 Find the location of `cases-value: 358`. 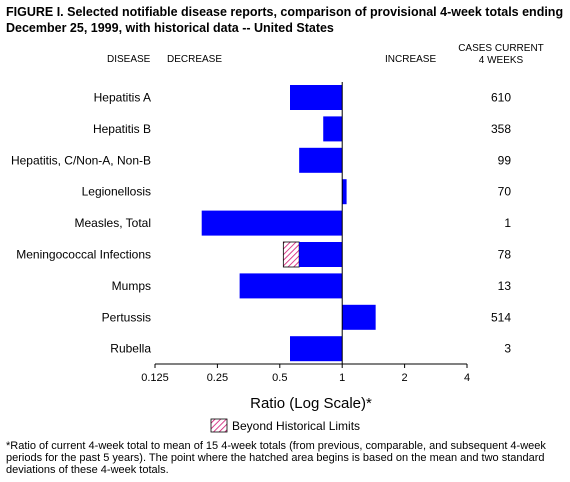

cases-value: 358 is located at coordinates (501, 129).